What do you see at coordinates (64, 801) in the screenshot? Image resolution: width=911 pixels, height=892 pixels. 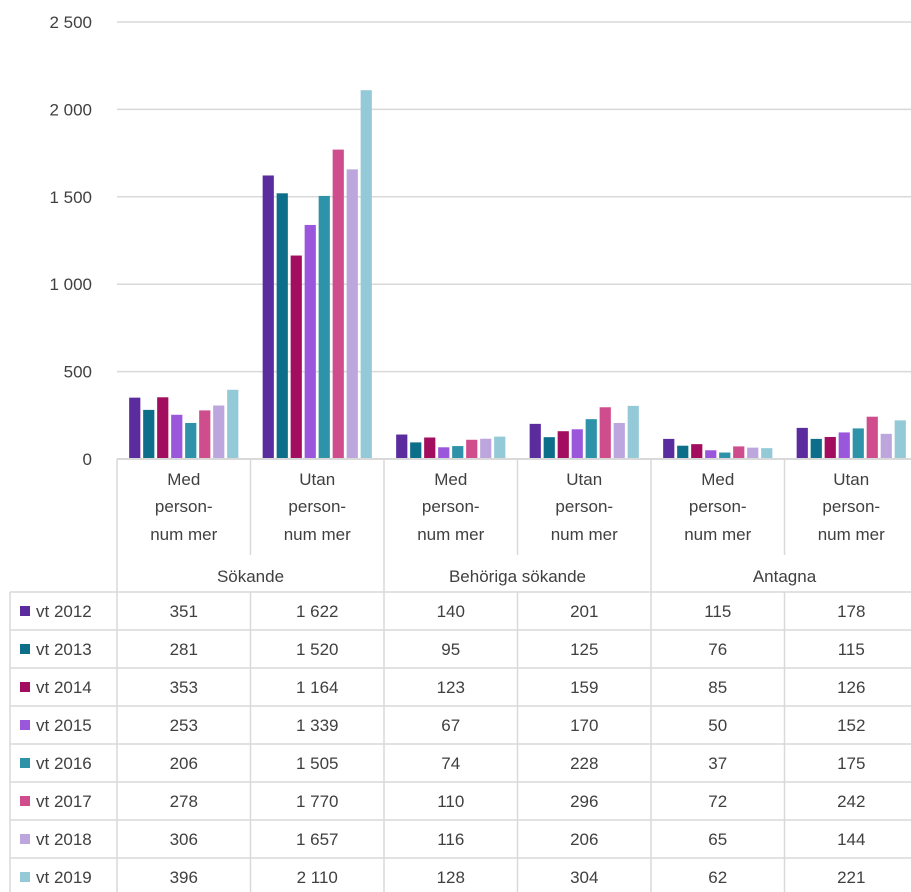 I see `legend-label: vt 2017` at bounding box center [64, 801].